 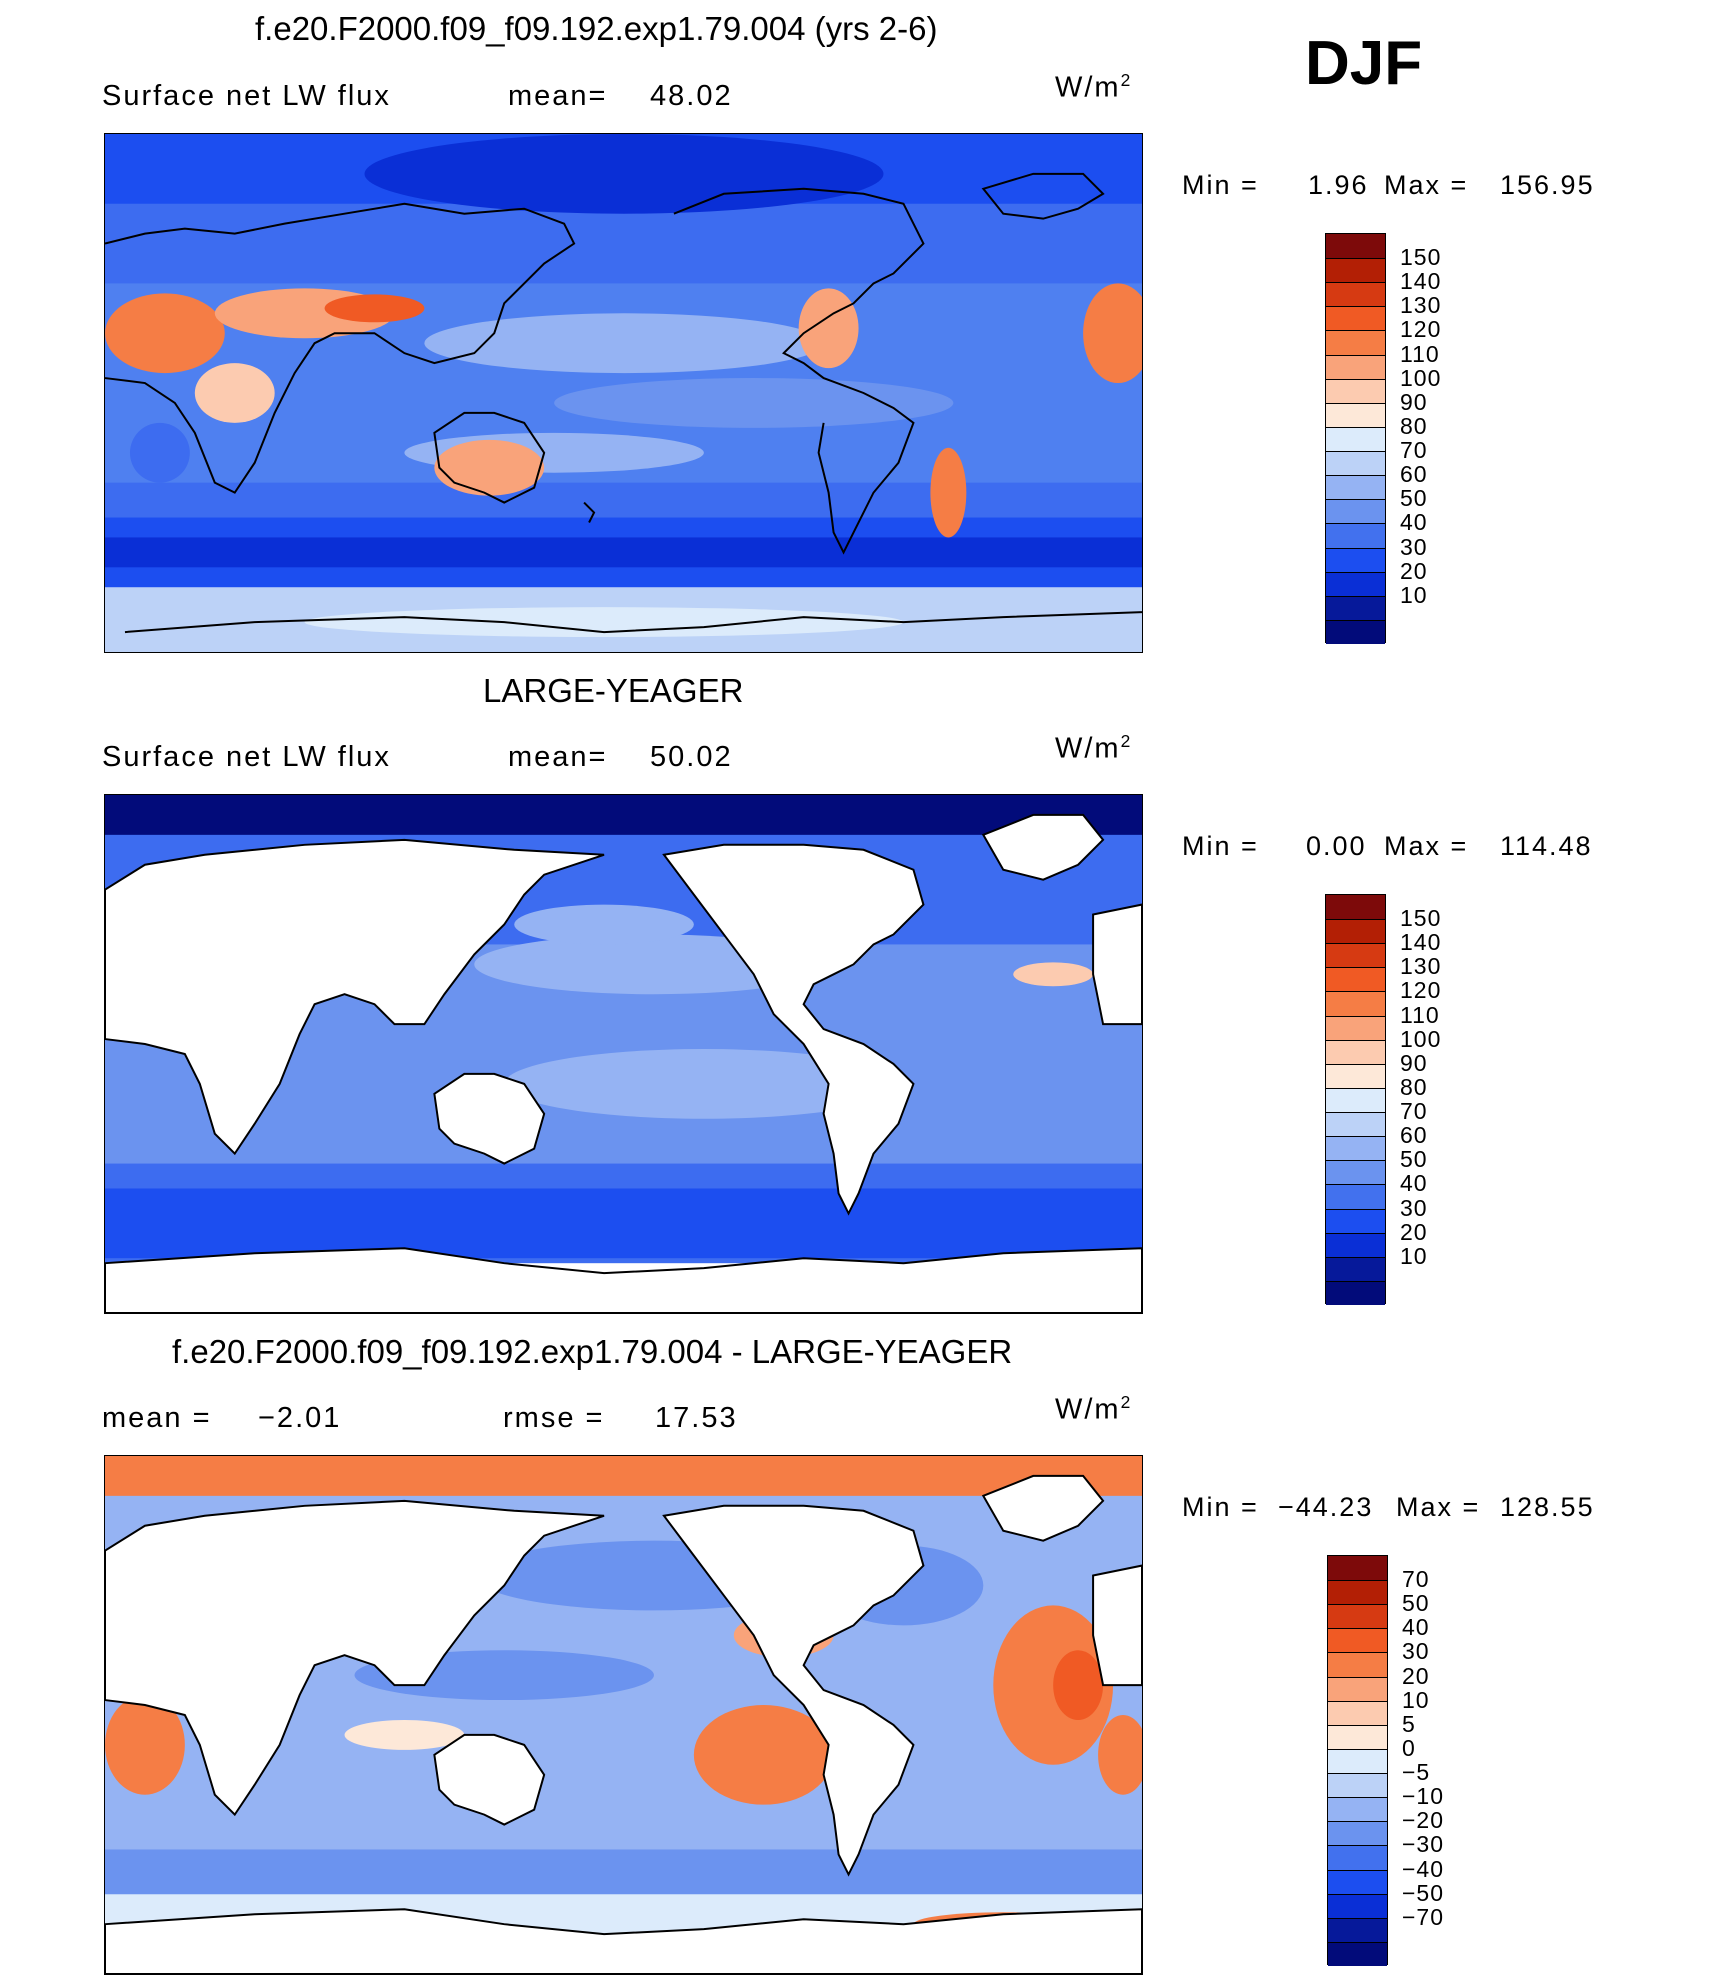 I want to click on panel2-max-label: Max =, so click(x=1426, y=846).